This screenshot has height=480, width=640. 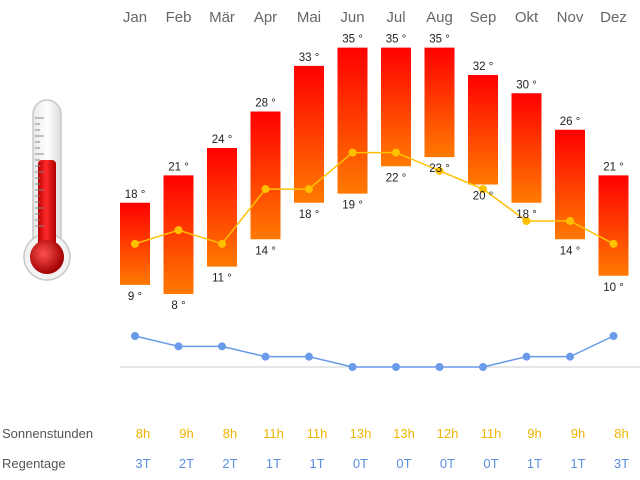 I want to click on sunshine-hours-value: 12h, so click(x=448, y=433).